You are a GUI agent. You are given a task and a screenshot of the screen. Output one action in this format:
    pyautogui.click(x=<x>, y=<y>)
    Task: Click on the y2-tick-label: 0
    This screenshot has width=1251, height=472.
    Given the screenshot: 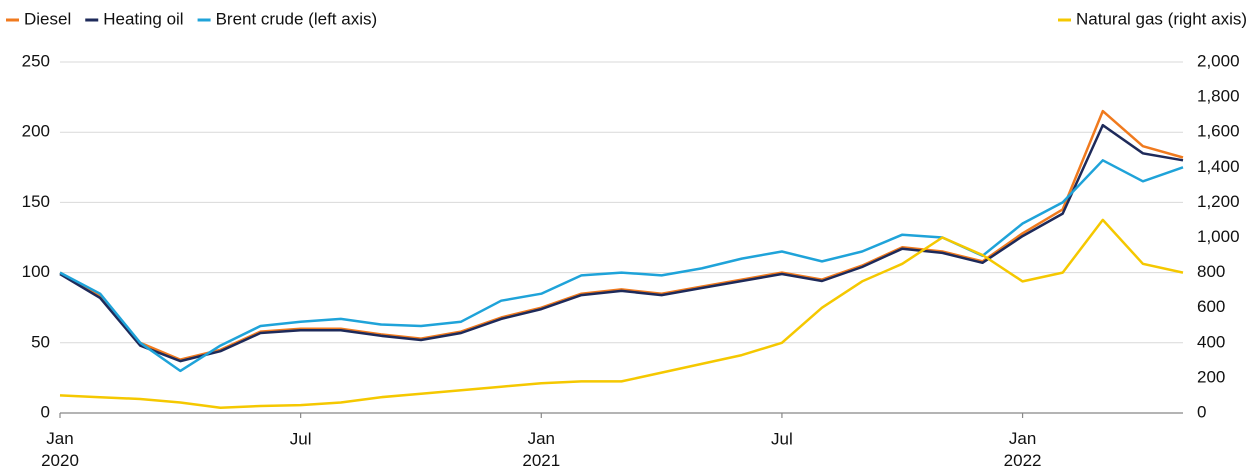 What is the action you would take?
    pyautogui.click(x=1201, y=411)
    